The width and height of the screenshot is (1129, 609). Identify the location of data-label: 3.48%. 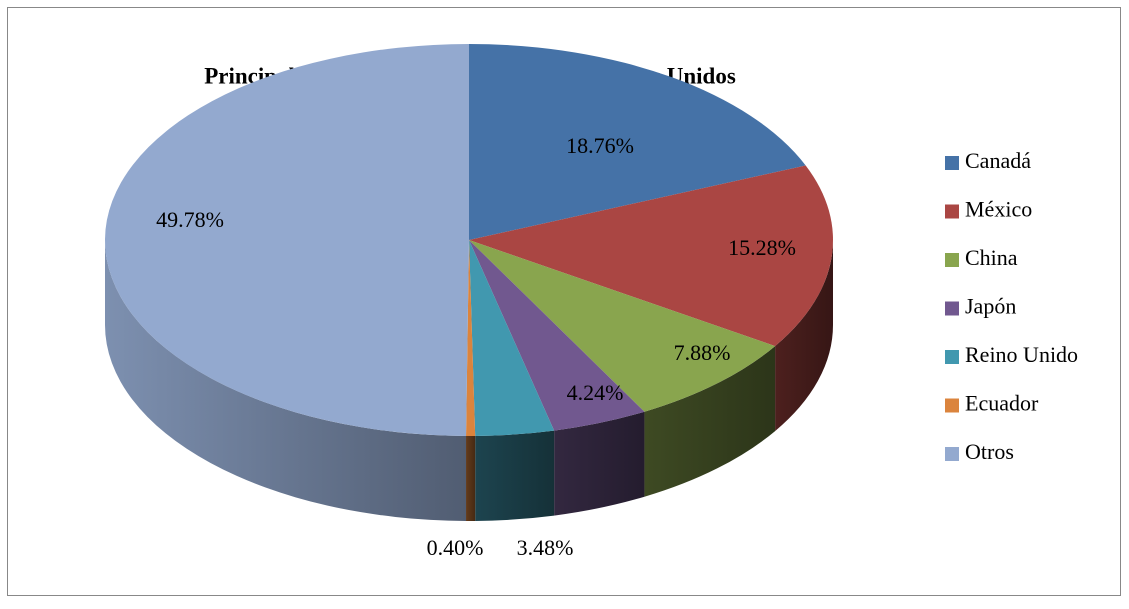
(545, 547).